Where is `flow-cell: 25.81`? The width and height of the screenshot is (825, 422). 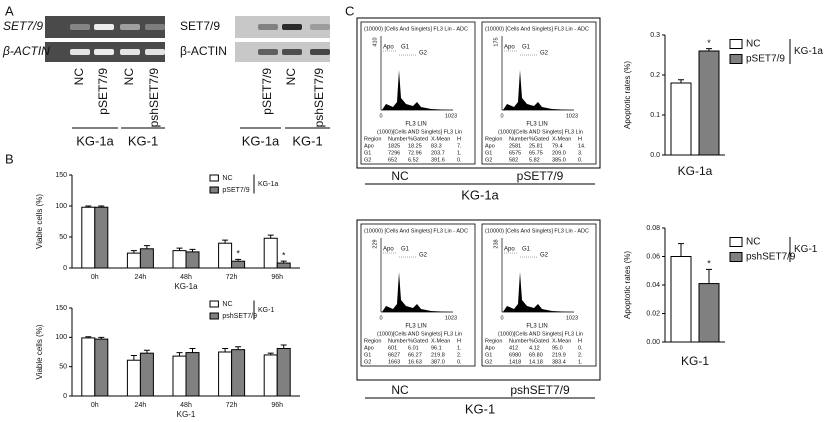
flow-cell: 25.81 is located at coordinates (536, 146).